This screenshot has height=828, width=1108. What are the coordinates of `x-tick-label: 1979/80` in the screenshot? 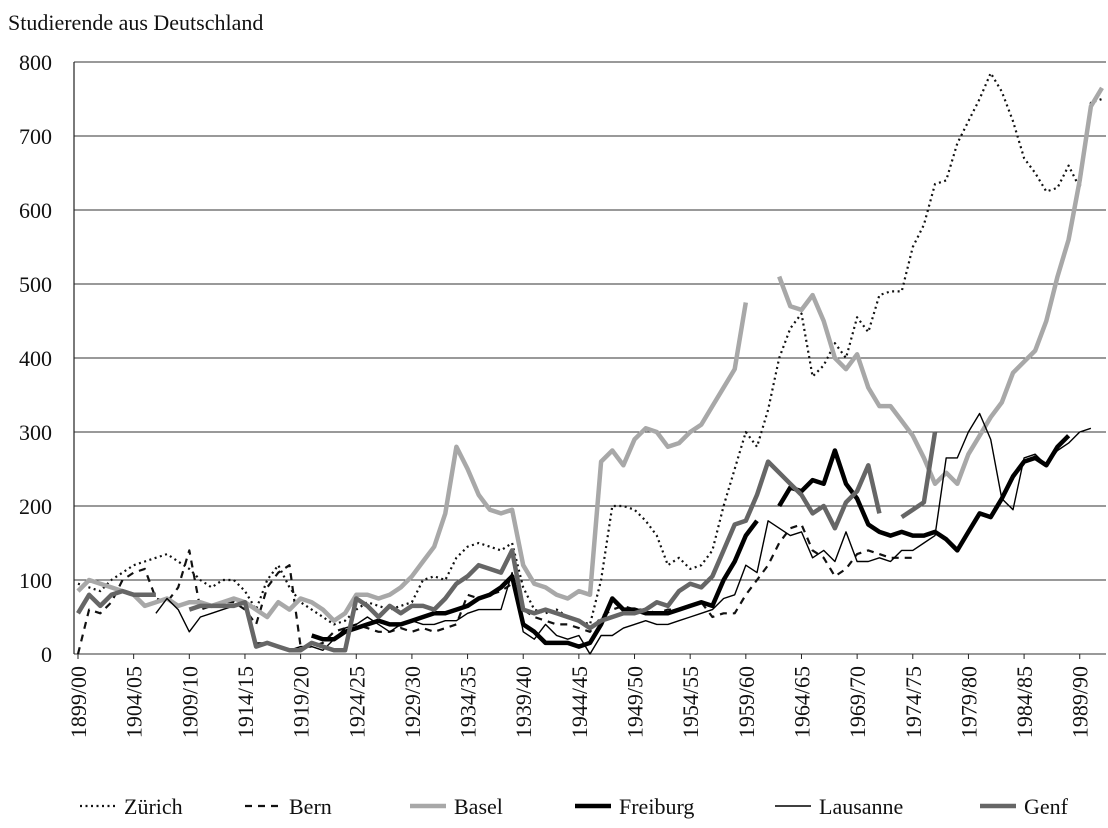 It's located at (968, 702).